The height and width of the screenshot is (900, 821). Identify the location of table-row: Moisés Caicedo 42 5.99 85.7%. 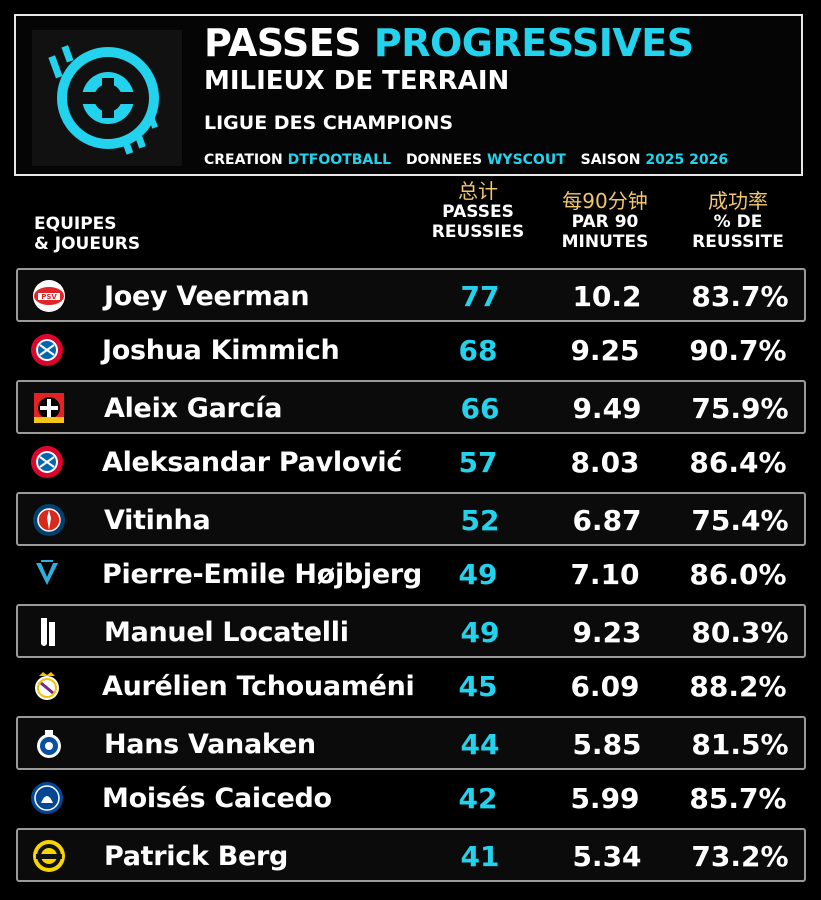
(411, 799).